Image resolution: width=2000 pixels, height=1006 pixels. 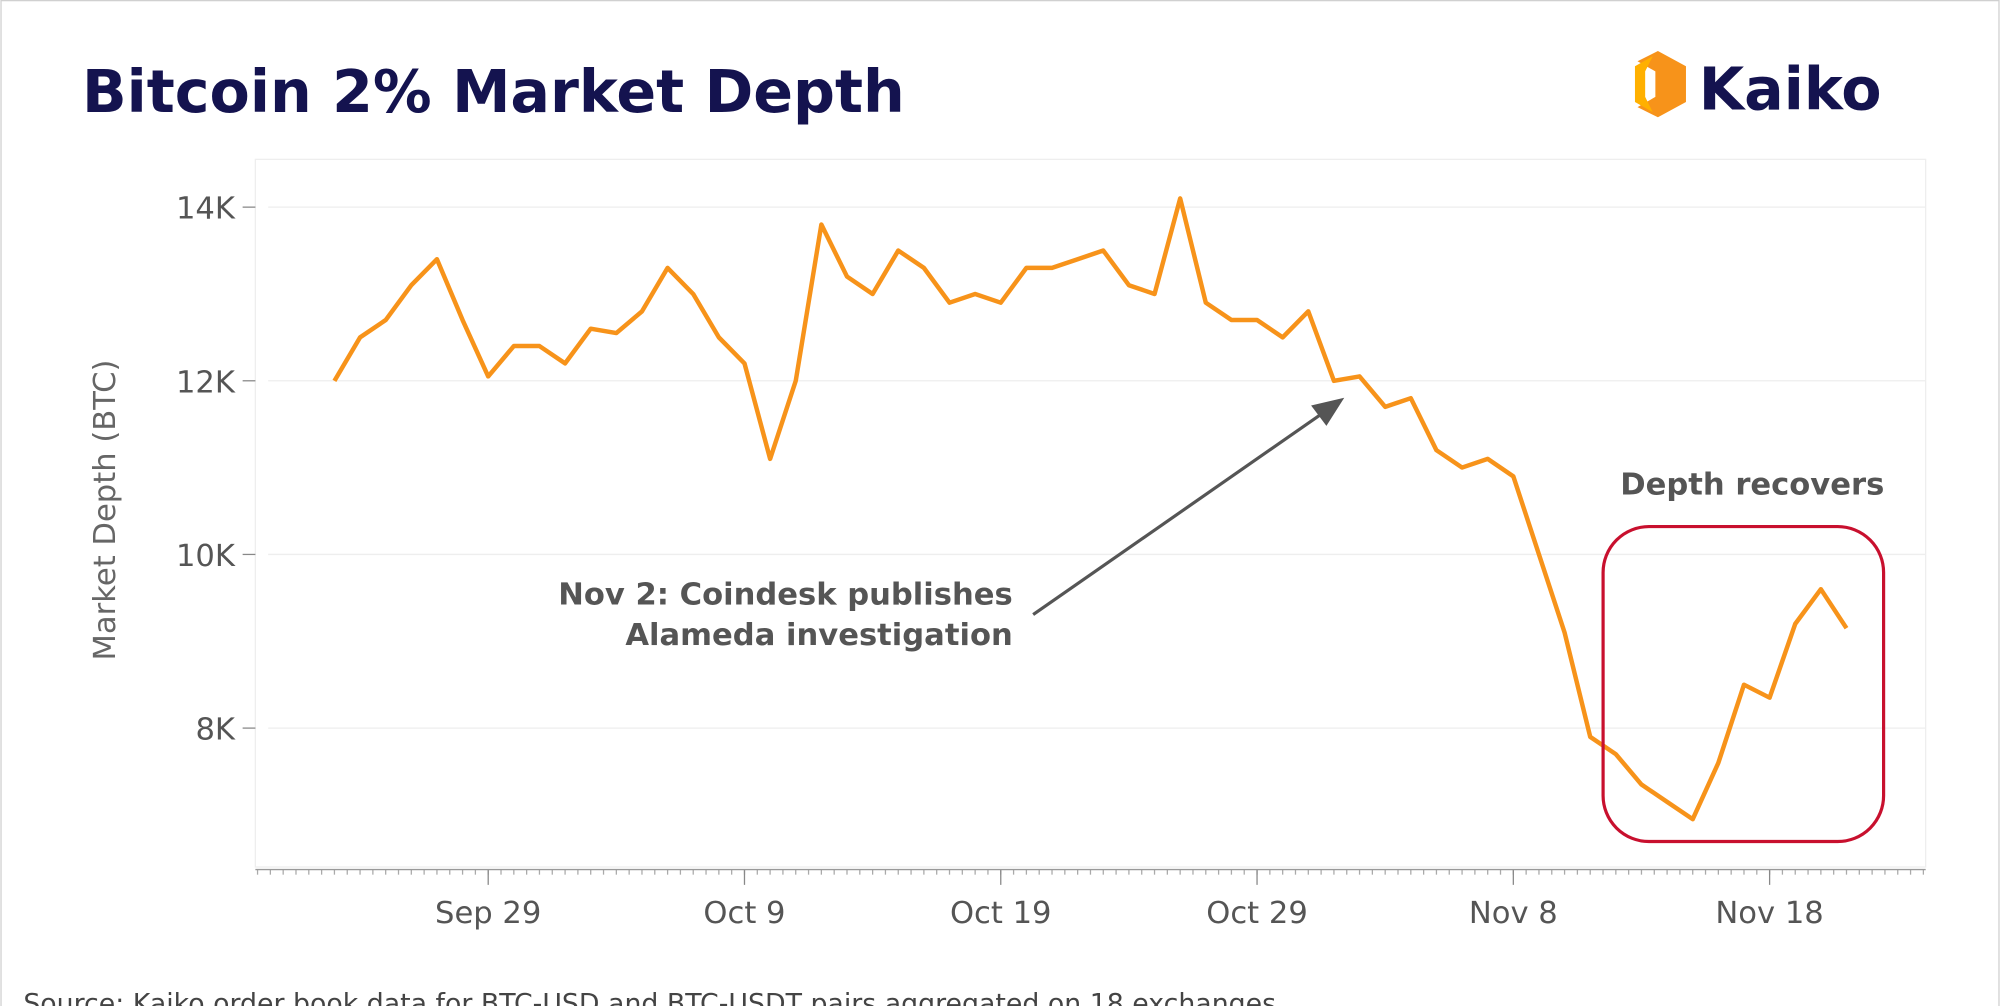 I want to click on brand-logo: Kaiko, so click(x=1758, y=87).